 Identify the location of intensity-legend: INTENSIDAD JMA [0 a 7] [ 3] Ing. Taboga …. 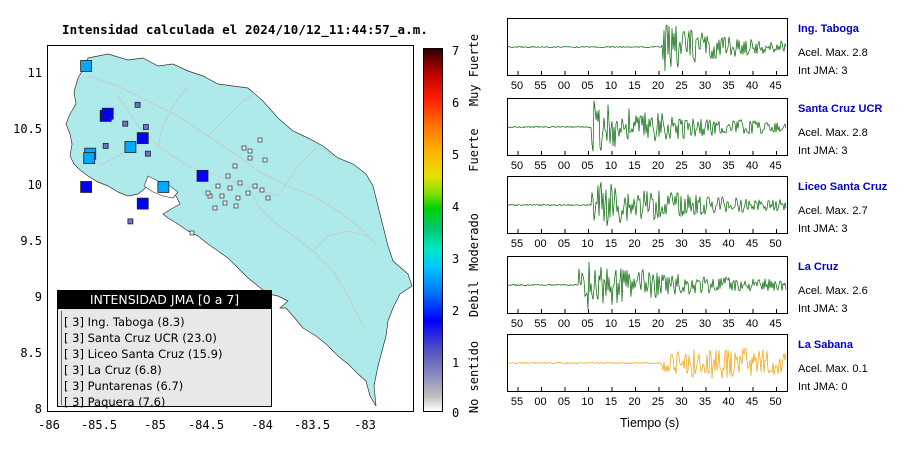
(164, 349).